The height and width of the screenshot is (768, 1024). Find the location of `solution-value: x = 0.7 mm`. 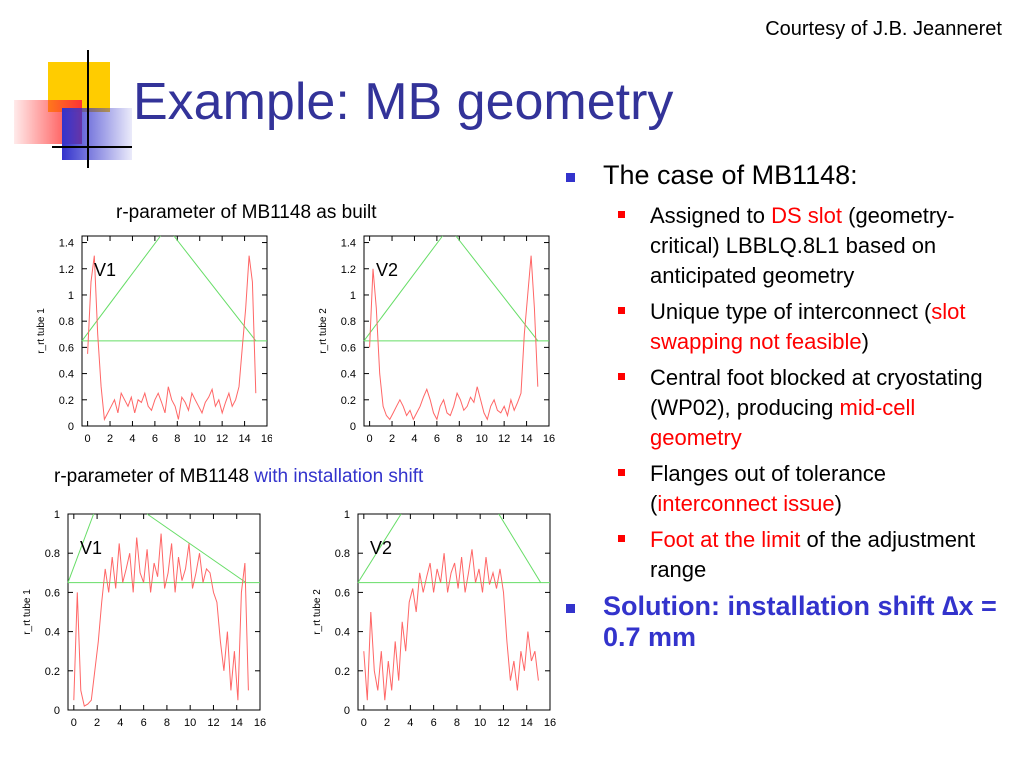

solution-value: x = 0.7 mm is located at coordinates (800, 621).